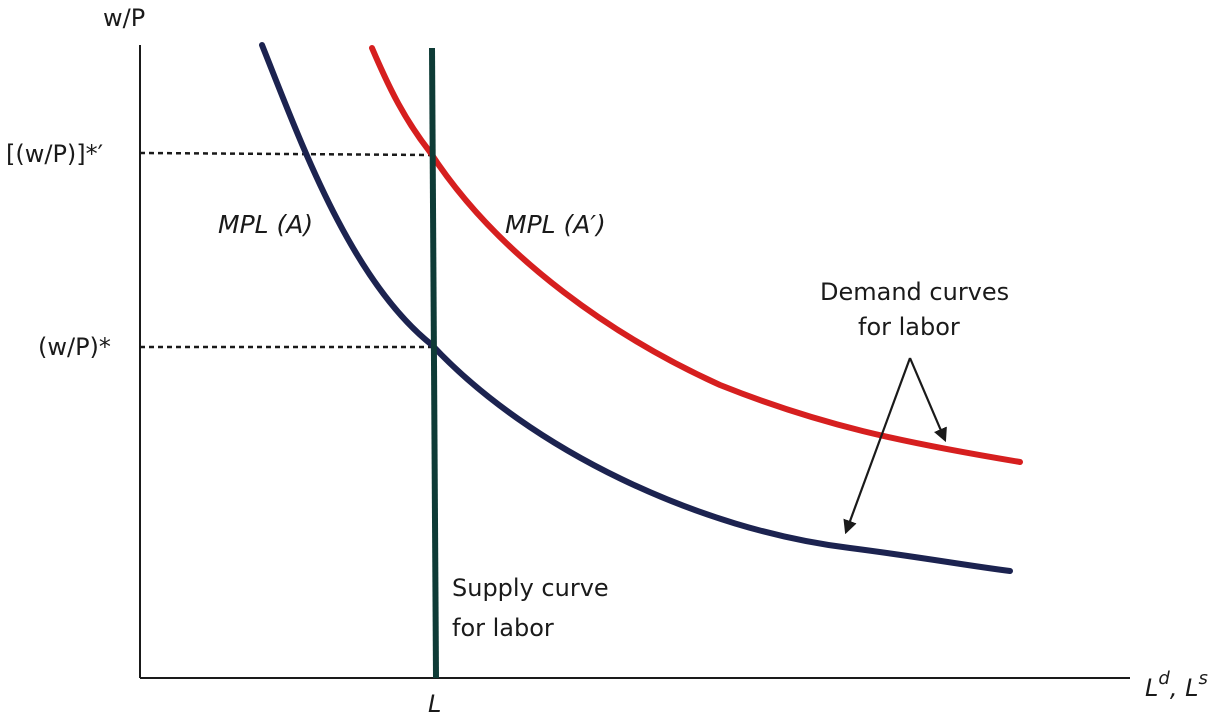 This screenshot has height=726, width=1226. I want to click on demand-annotation-line2: for labor, so click(909, 327).